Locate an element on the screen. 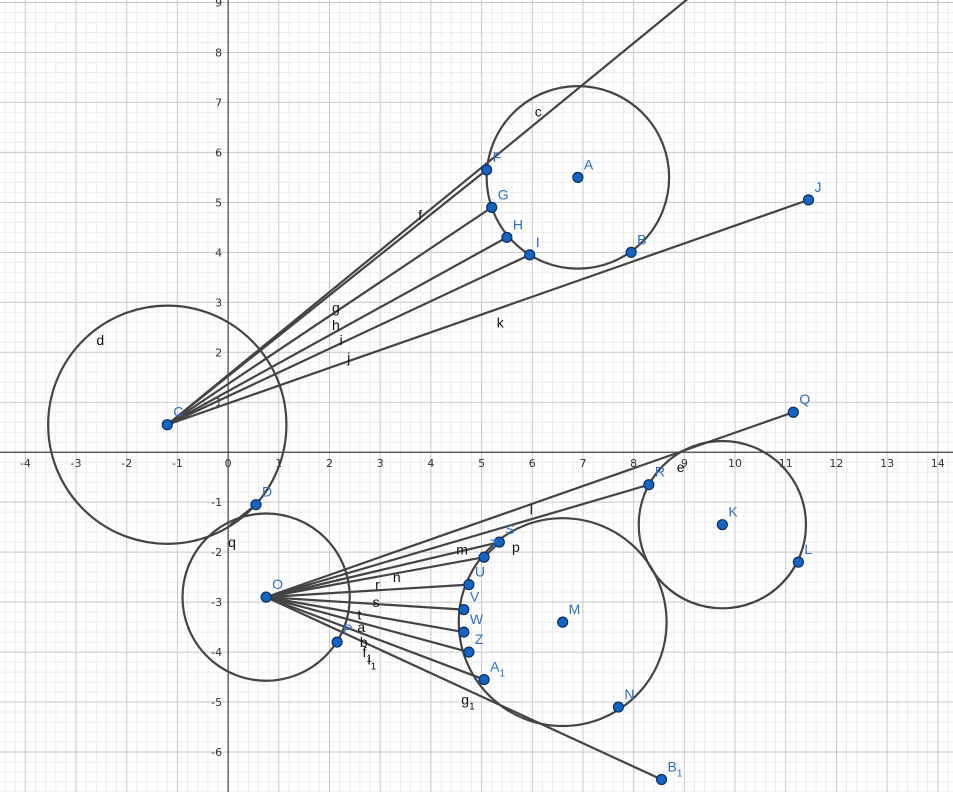  point-label: O is located at coordinates (277, 584).